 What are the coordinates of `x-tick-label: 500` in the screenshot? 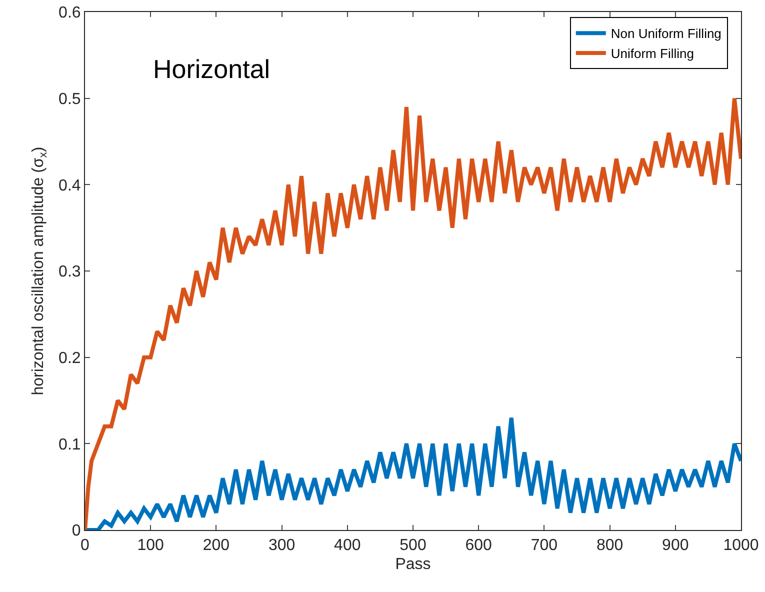 It's located at (413, 545).